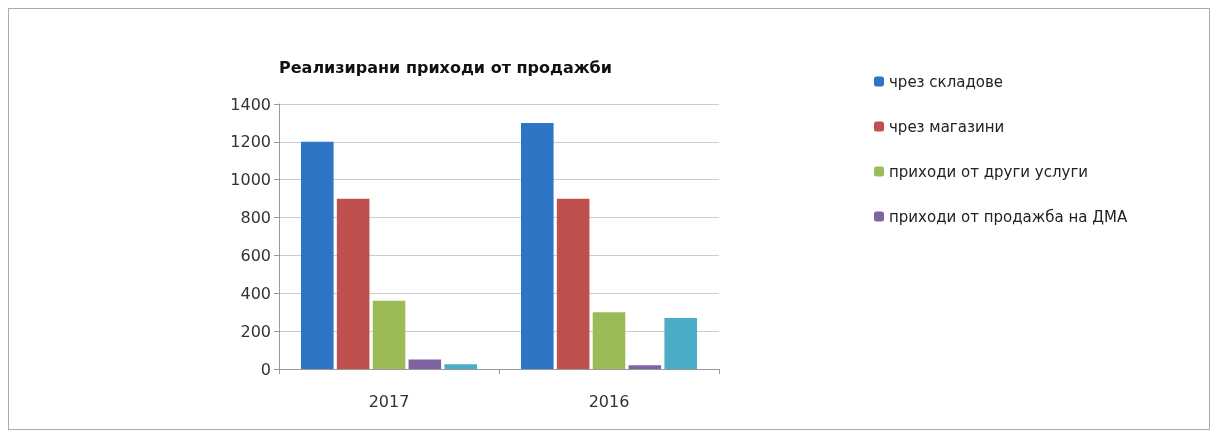  What do you see at coordinates (255, 331) in the screenshot?
I see `y-tick-label: 200` at bounding box center [255, 331].